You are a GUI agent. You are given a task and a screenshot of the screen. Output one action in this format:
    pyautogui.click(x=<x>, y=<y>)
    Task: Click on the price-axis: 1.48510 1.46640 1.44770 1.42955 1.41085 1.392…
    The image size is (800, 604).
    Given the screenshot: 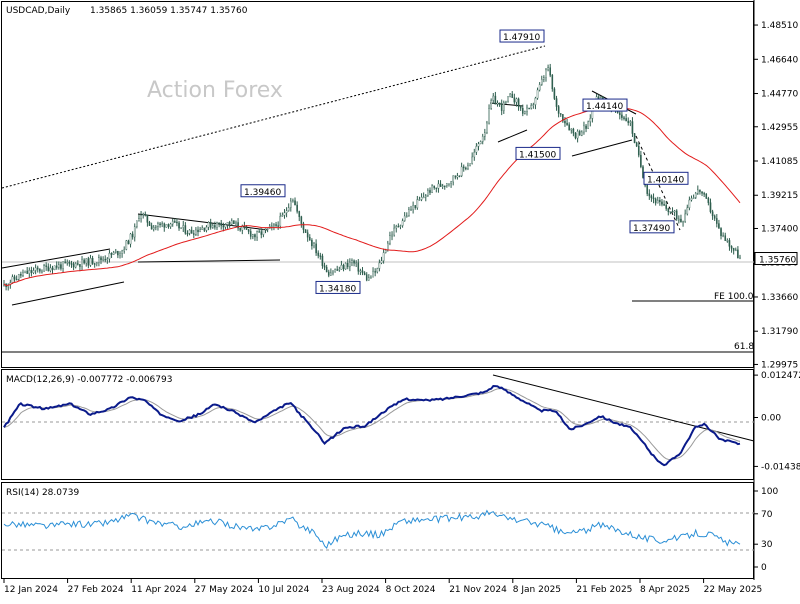 What is the action you would take?
    pyautogui.click(x=776, y=195)
    